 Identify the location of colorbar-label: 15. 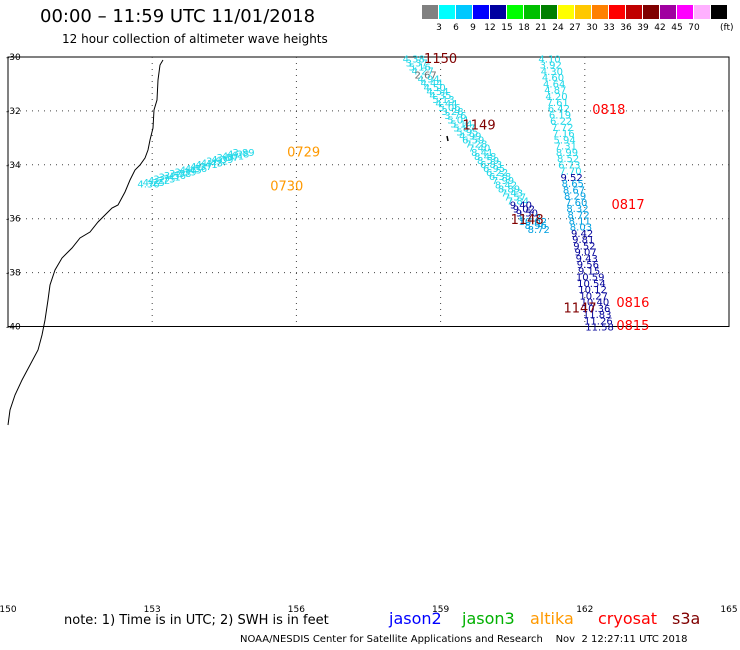
(507, 28).